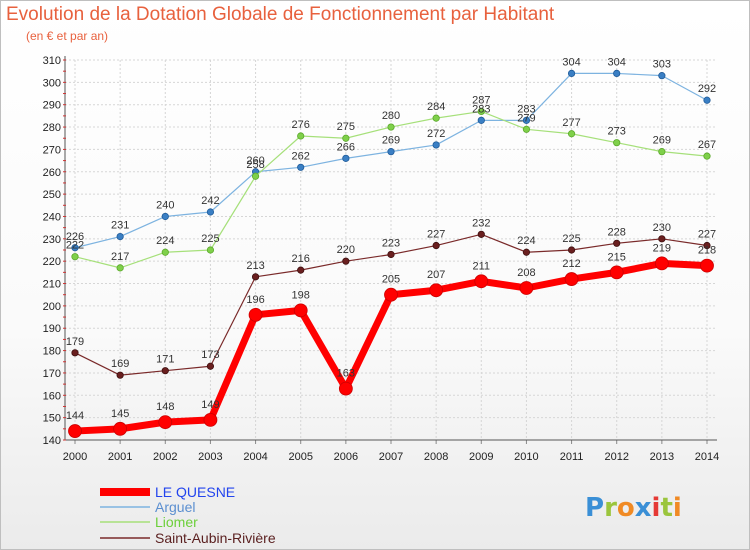  I want to click on y-tick-label: 220, so click(52, 262).